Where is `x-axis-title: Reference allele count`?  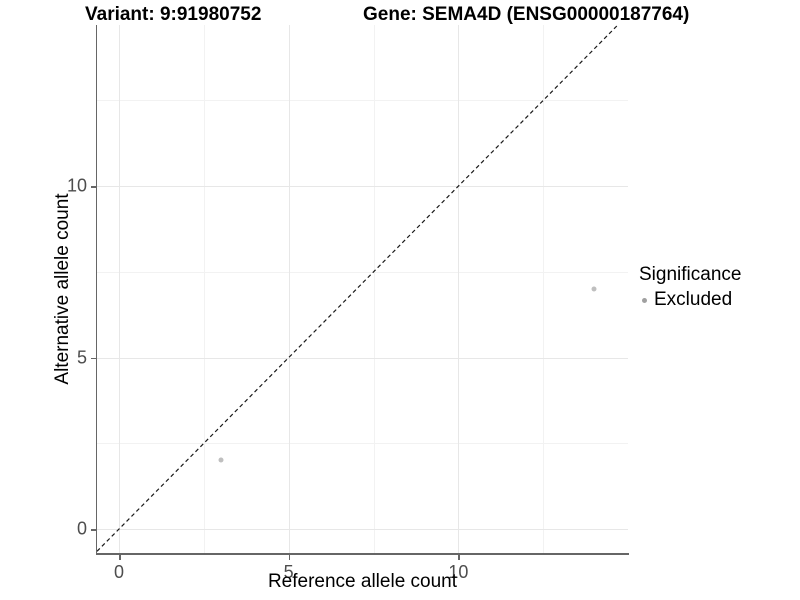 x-axis-title: Reference allele count is located at coordinates (362, 581).